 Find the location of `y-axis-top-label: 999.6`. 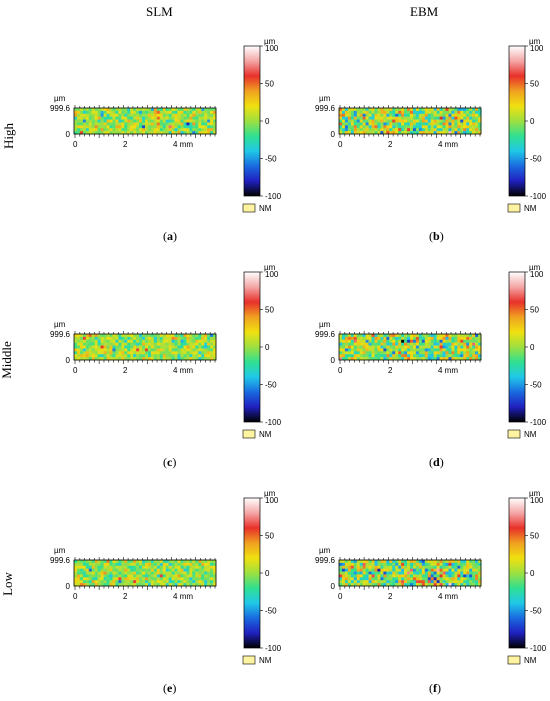

y-axis-top-label: 999.6 is located at coordinates (325, 334).